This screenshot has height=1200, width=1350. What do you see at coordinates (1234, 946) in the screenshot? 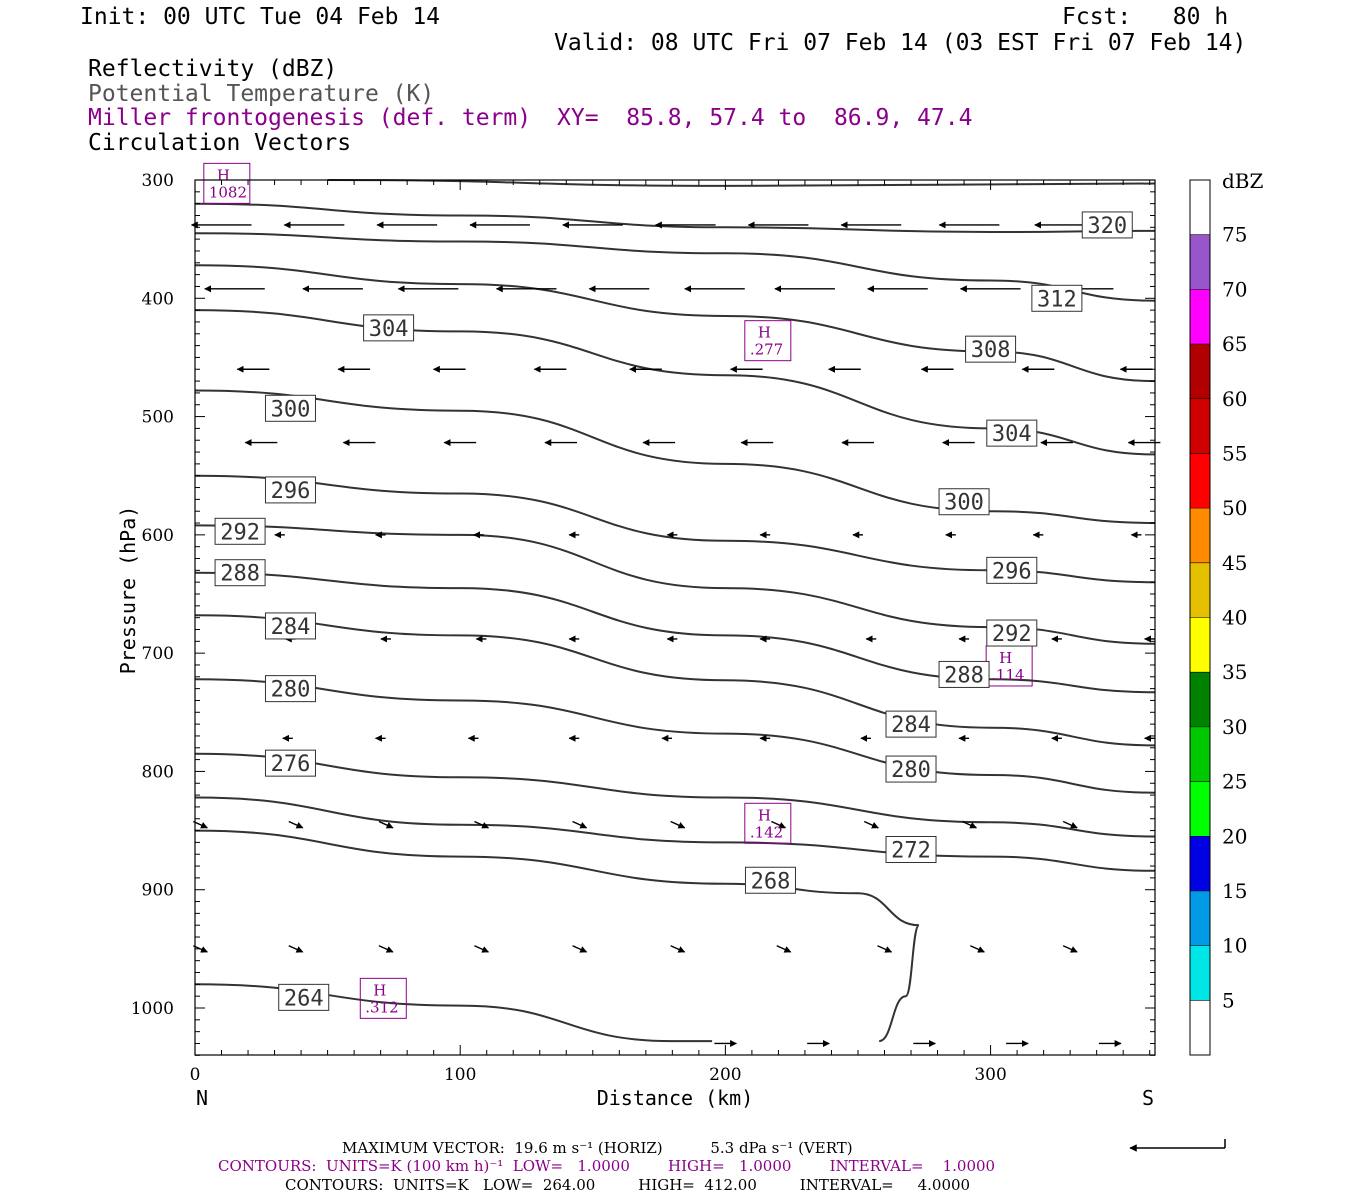
I see `colorbar-level-label: 10` at bounding box center [1234, 946].